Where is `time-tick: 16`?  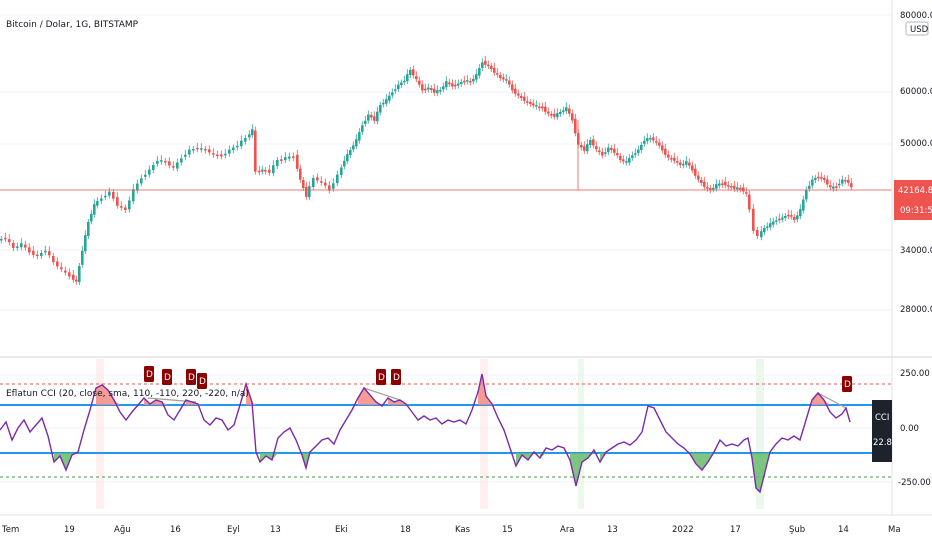
time-tick: 16 is located at coordinates (175, 530).